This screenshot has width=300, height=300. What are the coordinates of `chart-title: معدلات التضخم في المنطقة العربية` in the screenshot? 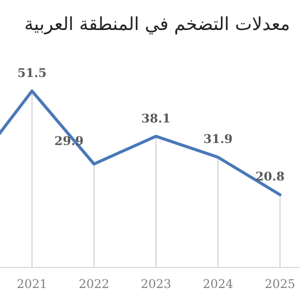 It's located at (157, 24).